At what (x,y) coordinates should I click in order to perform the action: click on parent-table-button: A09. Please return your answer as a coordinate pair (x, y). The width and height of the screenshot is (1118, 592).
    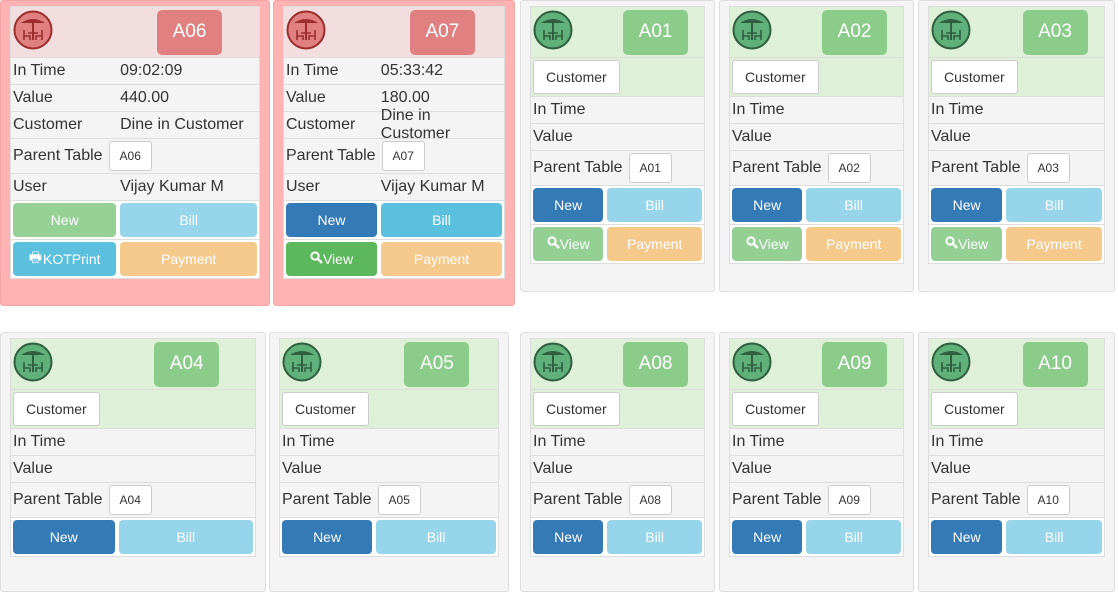
    Looking at the image, I should click on (849, 500).